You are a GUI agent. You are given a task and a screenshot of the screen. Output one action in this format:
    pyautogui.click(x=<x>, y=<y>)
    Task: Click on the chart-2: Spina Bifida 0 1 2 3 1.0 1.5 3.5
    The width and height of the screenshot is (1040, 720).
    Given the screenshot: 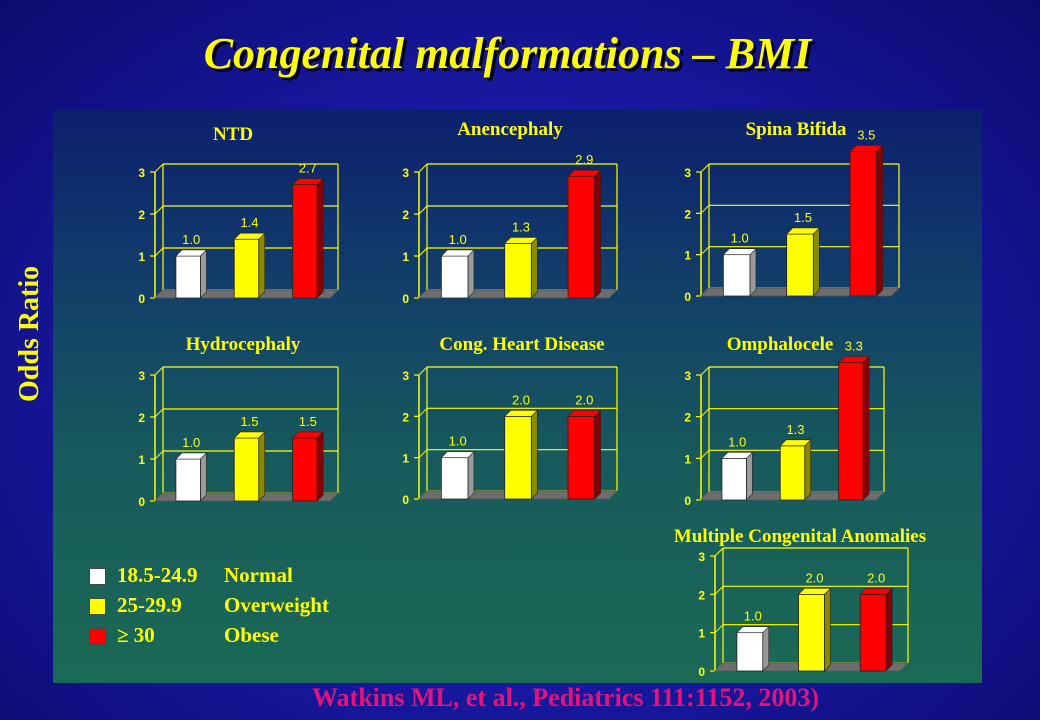 What is the action you would take?
    pyautogui.click(x=792, y=211)
    